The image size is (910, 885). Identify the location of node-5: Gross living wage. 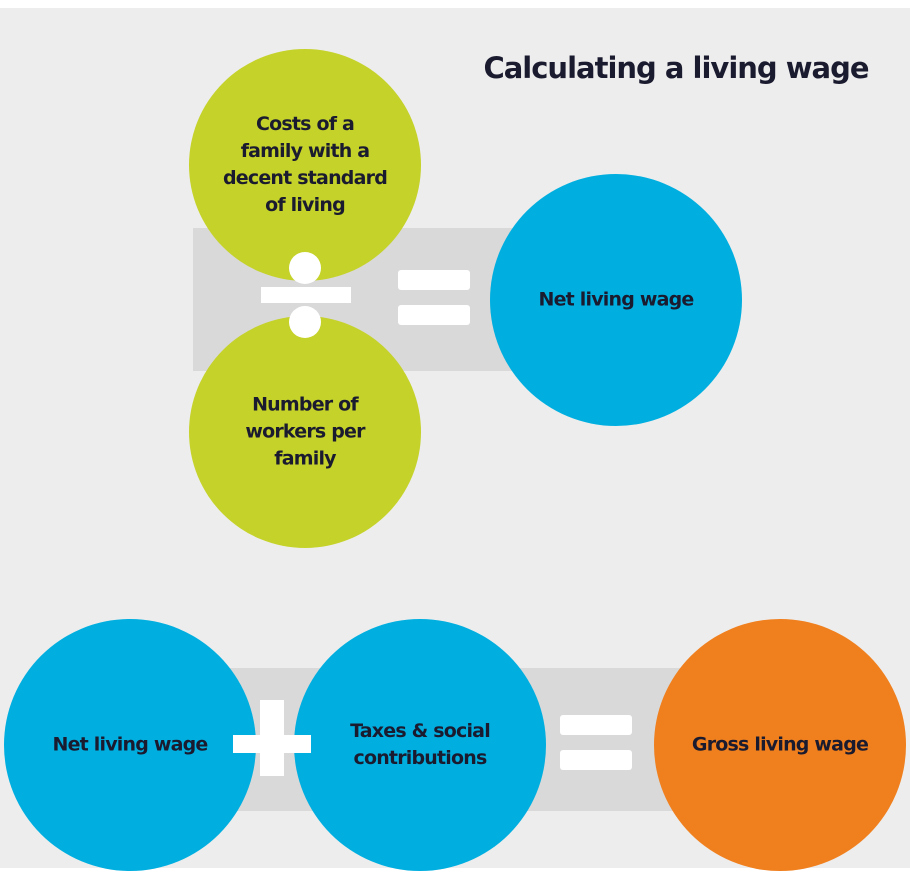
(780, 745).